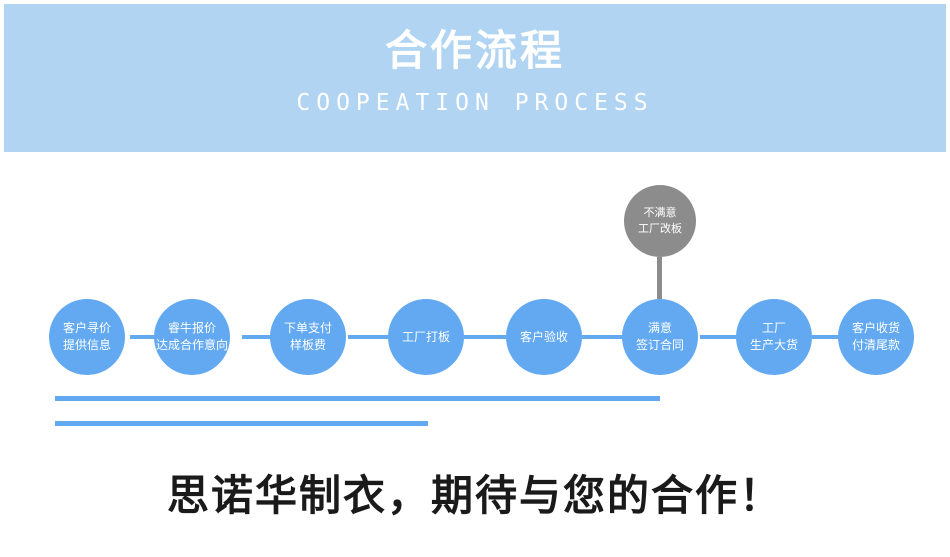 This screenshot has height=557, width=950. What do you see at coordinates (875, 328) in the screenshot?
I see `flow-node-step-8-line1: 客户收货` at bounding box center [875, 328].